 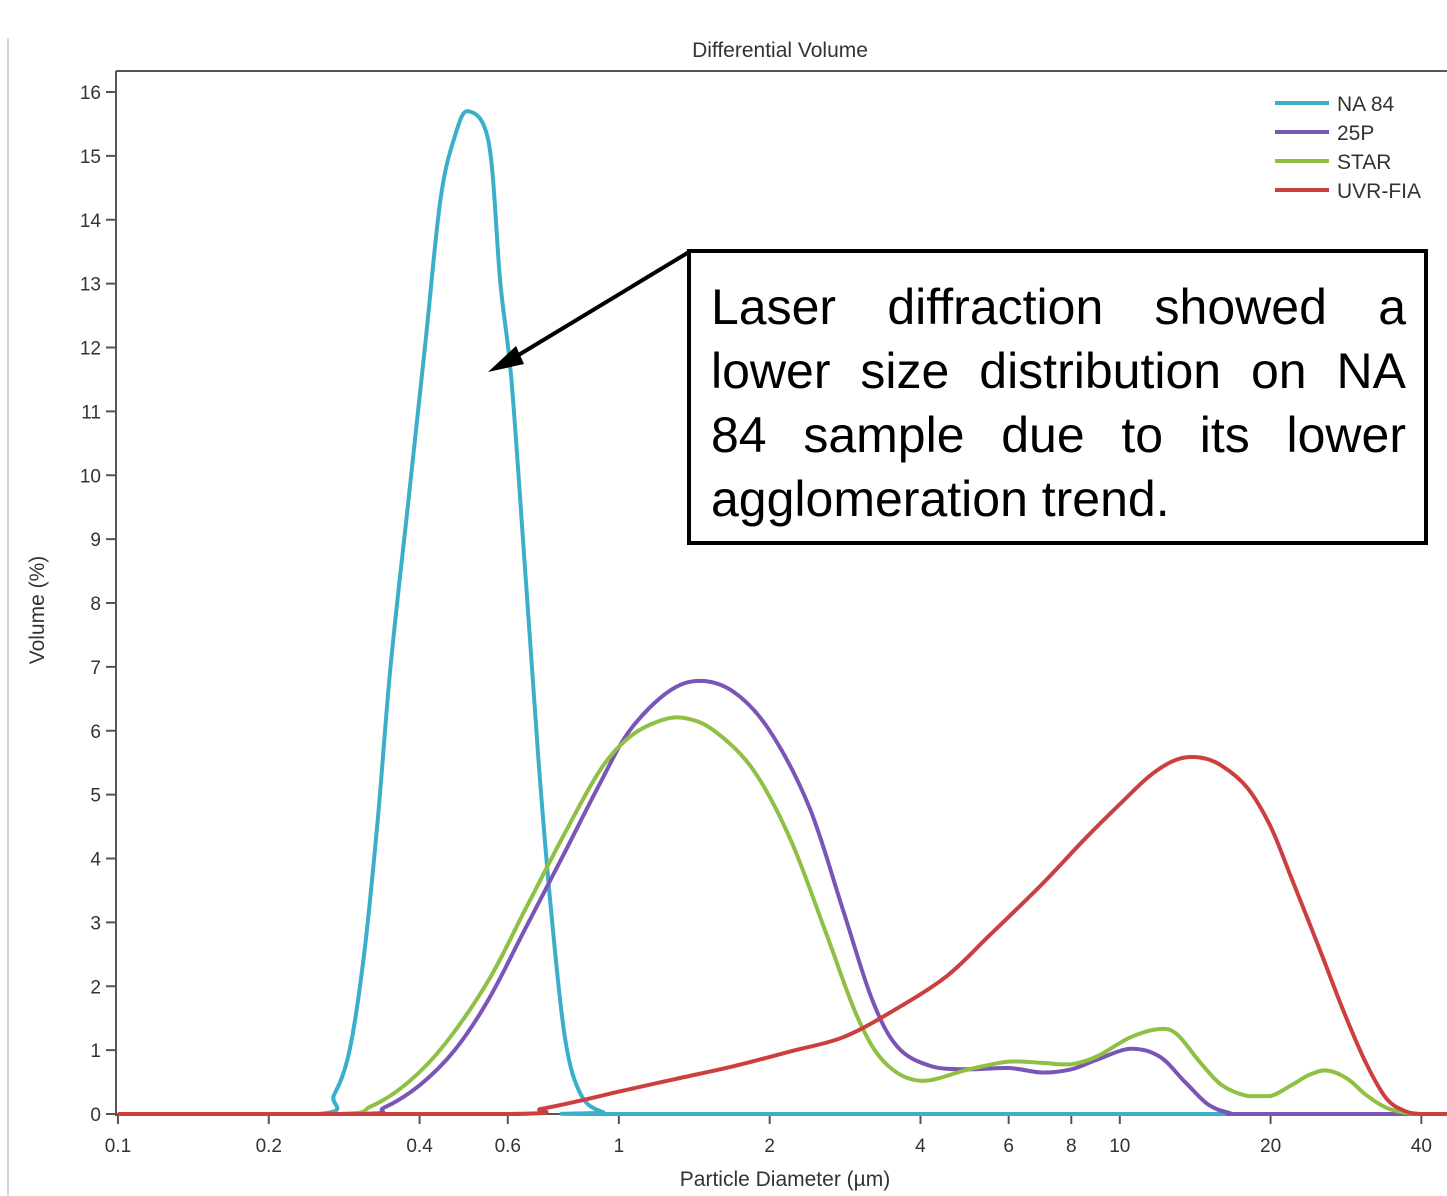 I want to click on legend-label: 25P, so click(x=1355, y=133).